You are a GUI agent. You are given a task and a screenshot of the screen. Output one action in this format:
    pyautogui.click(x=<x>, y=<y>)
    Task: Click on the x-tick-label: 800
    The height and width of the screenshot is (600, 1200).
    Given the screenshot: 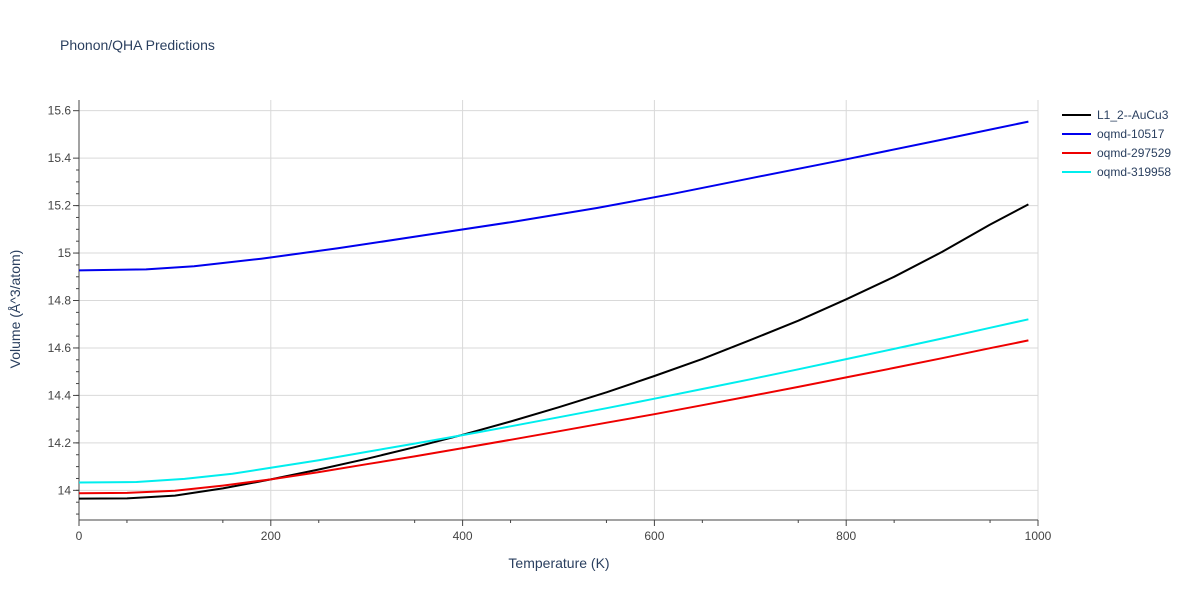 What is the action you would take?
    pyautogui.click(x=846, y=536)
    